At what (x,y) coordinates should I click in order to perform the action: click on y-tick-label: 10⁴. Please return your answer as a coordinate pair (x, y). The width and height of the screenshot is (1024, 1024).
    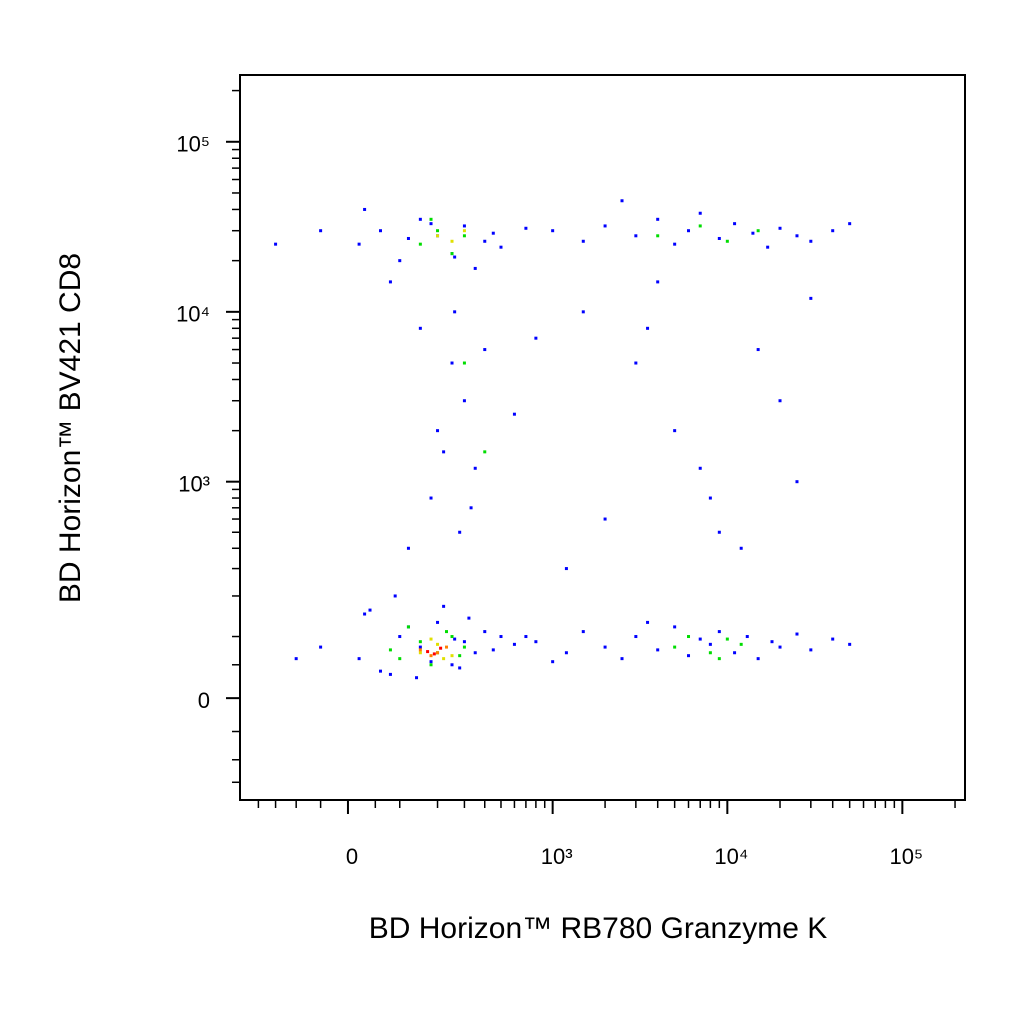
    Looking at the image, I should click on (193, 314).